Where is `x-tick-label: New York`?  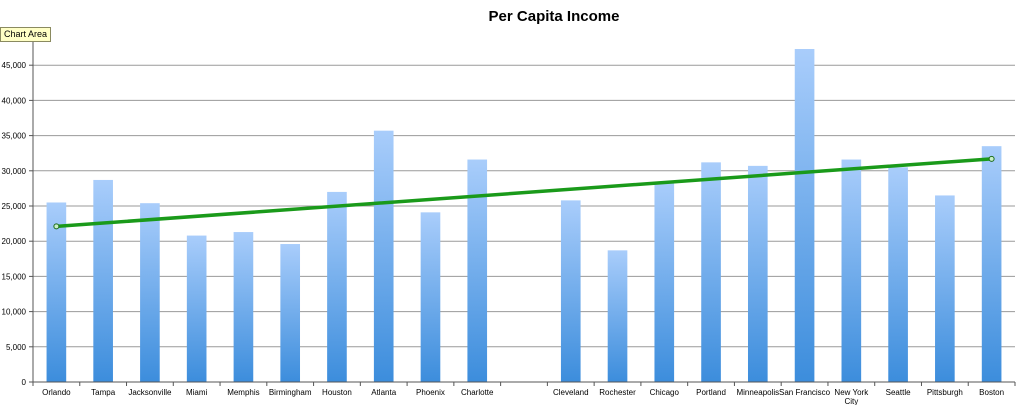 x-tick-label: New York is located at coordinates (851, 392).